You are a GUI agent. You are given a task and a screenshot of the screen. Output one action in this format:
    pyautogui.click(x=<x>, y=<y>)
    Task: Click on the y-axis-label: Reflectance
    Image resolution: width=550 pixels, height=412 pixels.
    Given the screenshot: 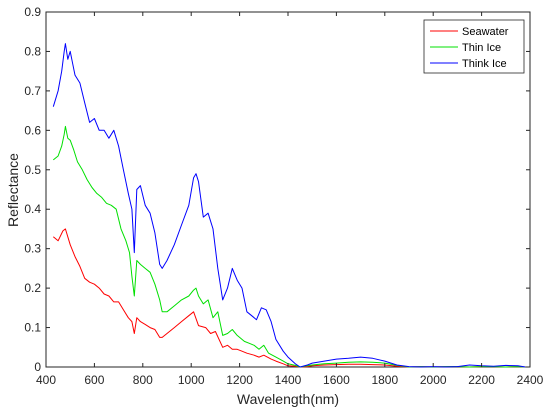 What is the action you would take?
    pyautogui.click(x=13, y=190)
    